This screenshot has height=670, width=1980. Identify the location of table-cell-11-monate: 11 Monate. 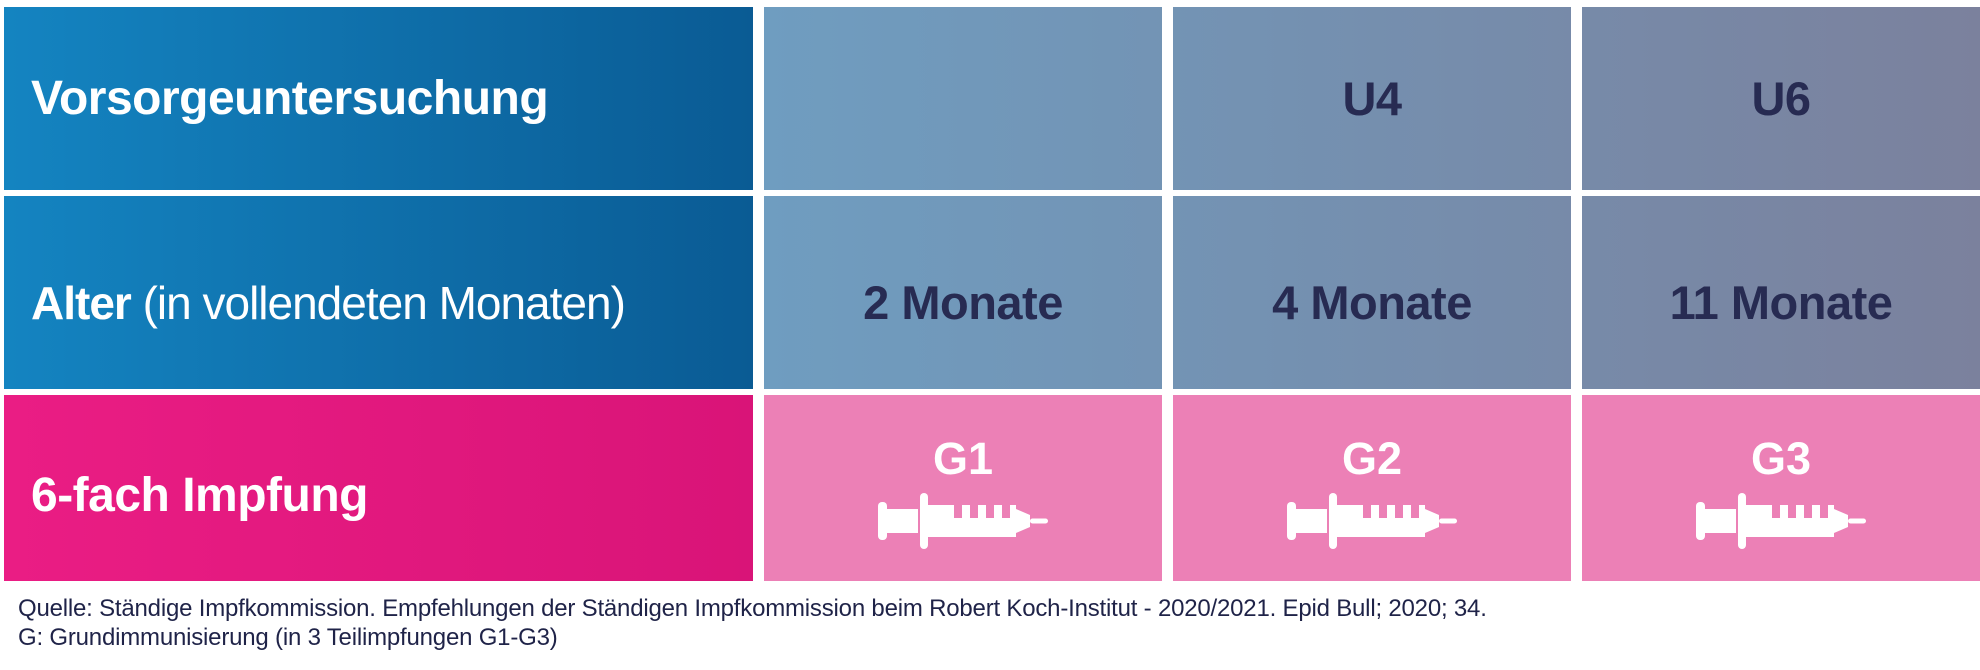
(1775, 292).